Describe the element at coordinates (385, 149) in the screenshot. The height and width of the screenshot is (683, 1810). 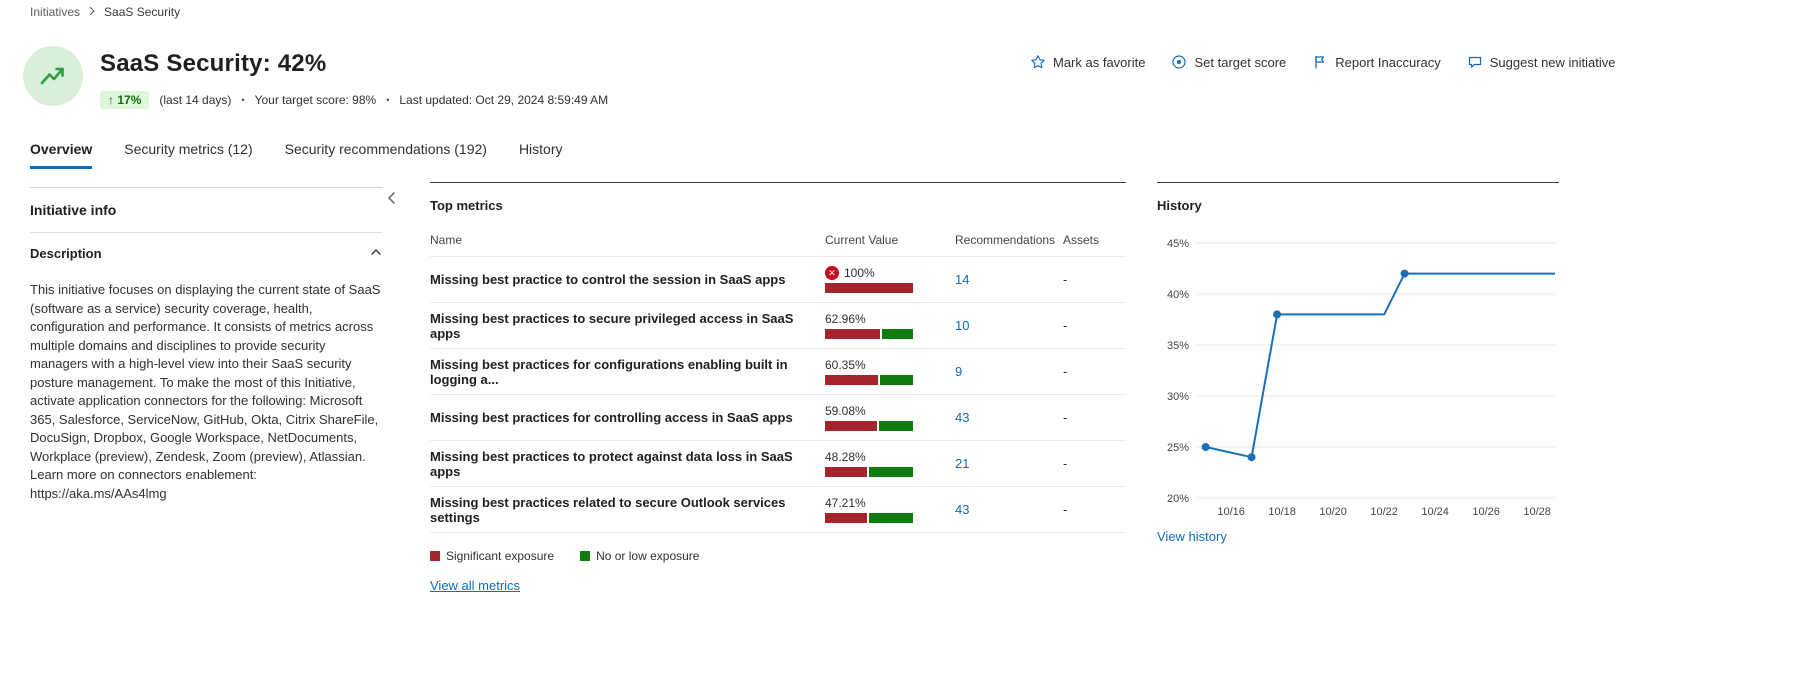
I see `tab-security-recommendations: Security recommendations (192)` at that location.